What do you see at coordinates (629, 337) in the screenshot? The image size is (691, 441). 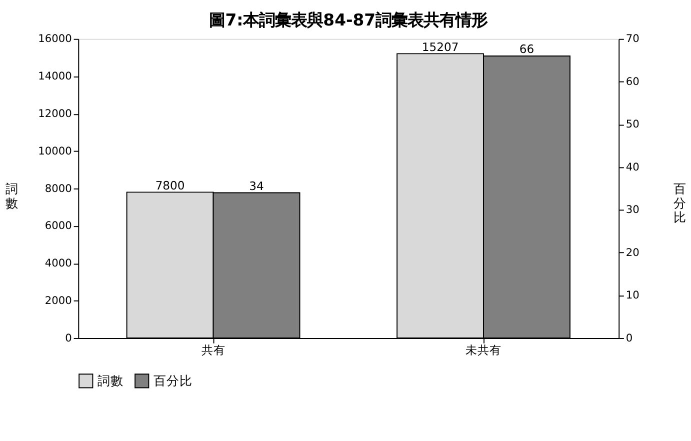 I see `y2-tick-label: 0` at bounding box center [629, 337].